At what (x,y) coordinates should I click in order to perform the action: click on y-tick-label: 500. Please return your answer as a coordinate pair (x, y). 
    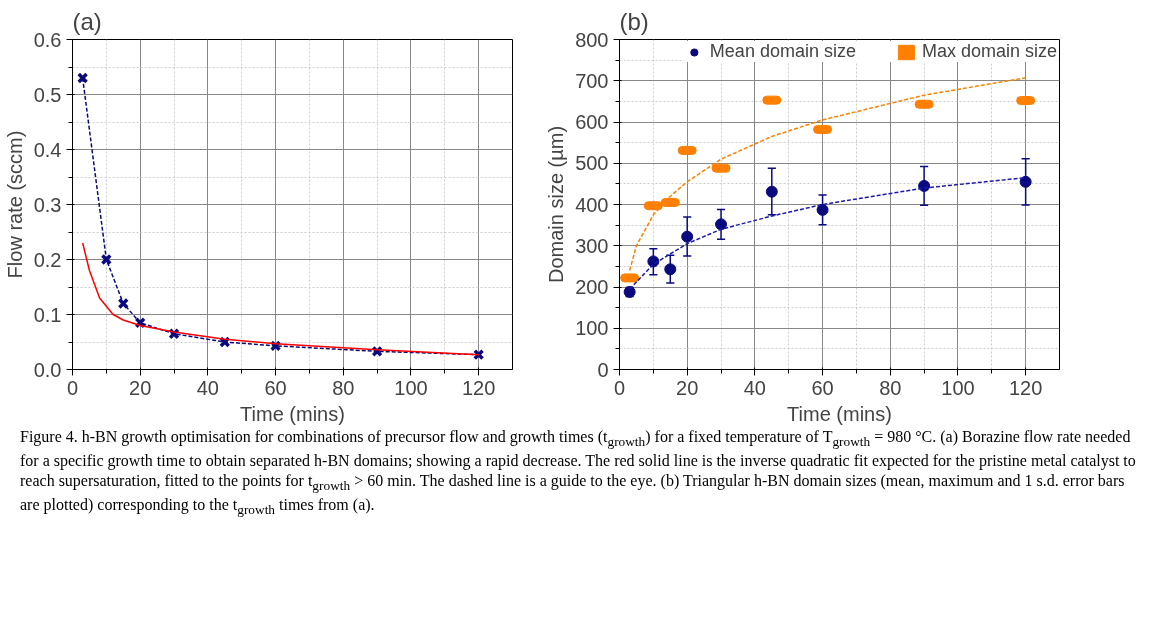
    Looking at the image, I should click on (592, 163).